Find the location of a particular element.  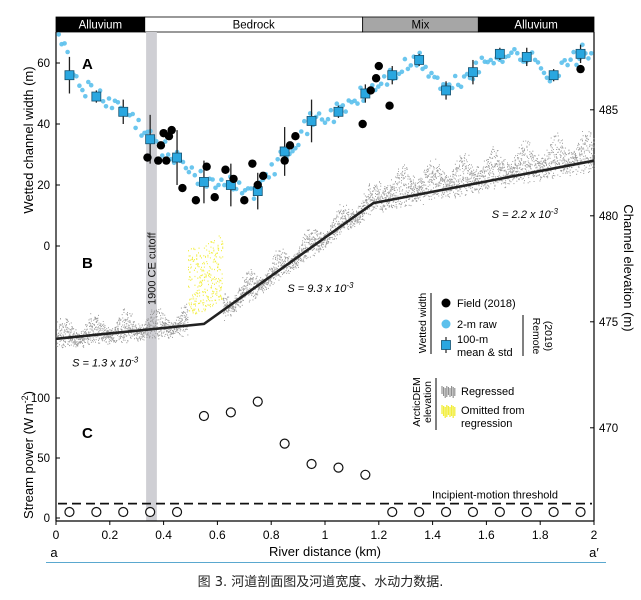

threshold-label: Incipient-motion threshold is located at coordinates (495, 496).